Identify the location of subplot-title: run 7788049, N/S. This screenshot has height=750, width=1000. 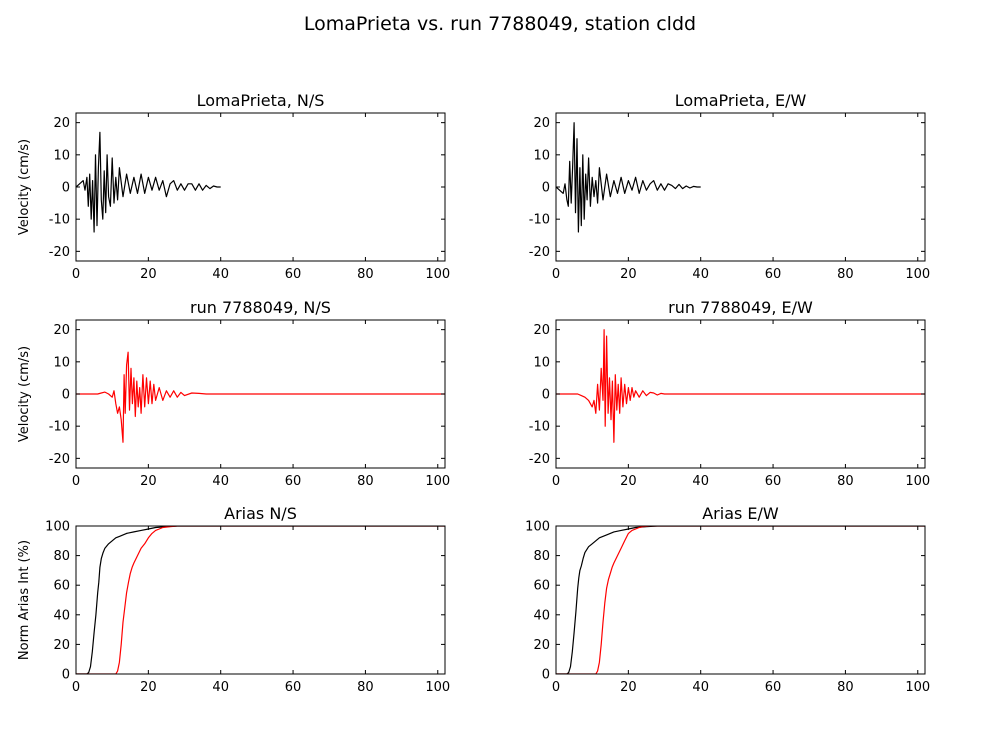
(260, 307).